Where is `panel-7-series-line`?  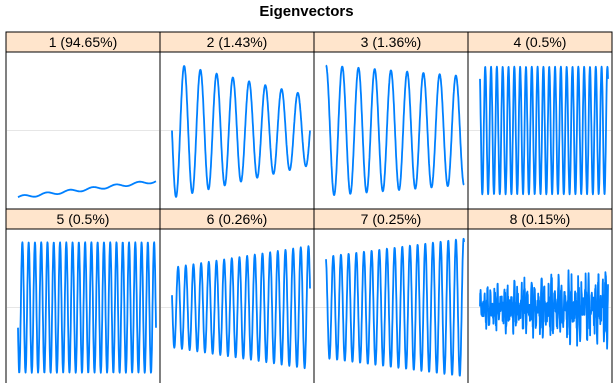
panel-7-series-line is located at coordinates (395, 307).